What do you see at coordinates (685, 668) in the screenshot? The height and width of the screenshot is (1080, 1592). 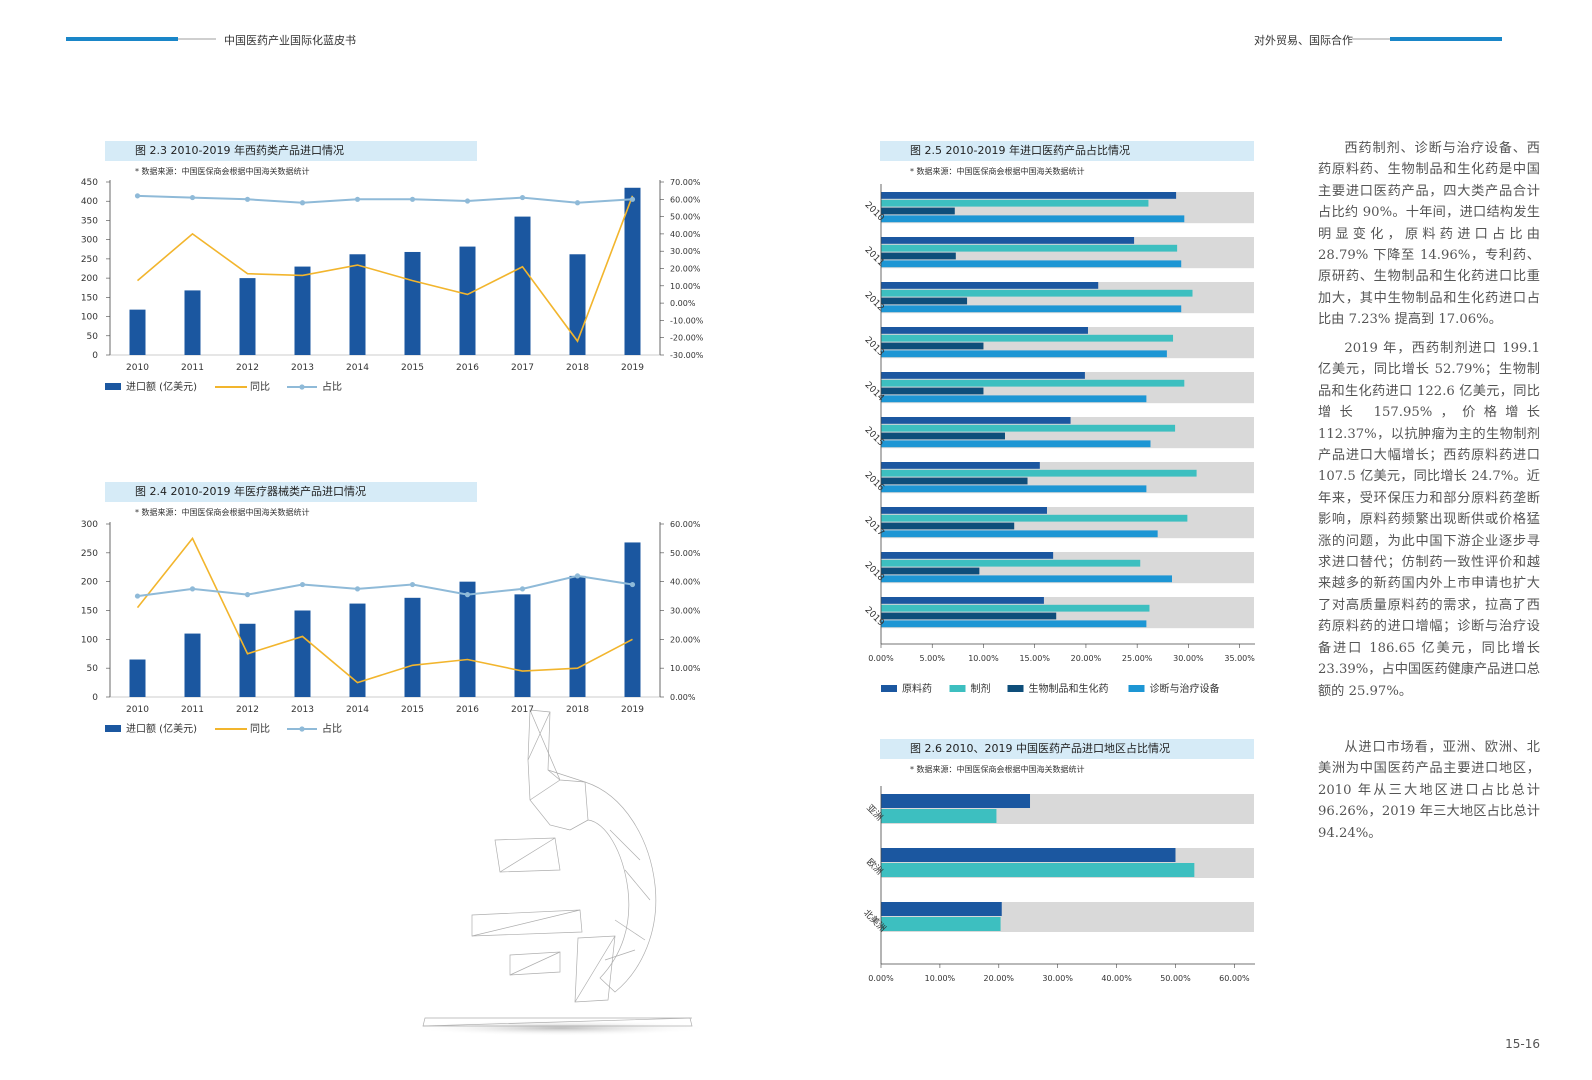 I see `fig24-ytick-right-label: 10.00%` at bounding box center [685, 668].